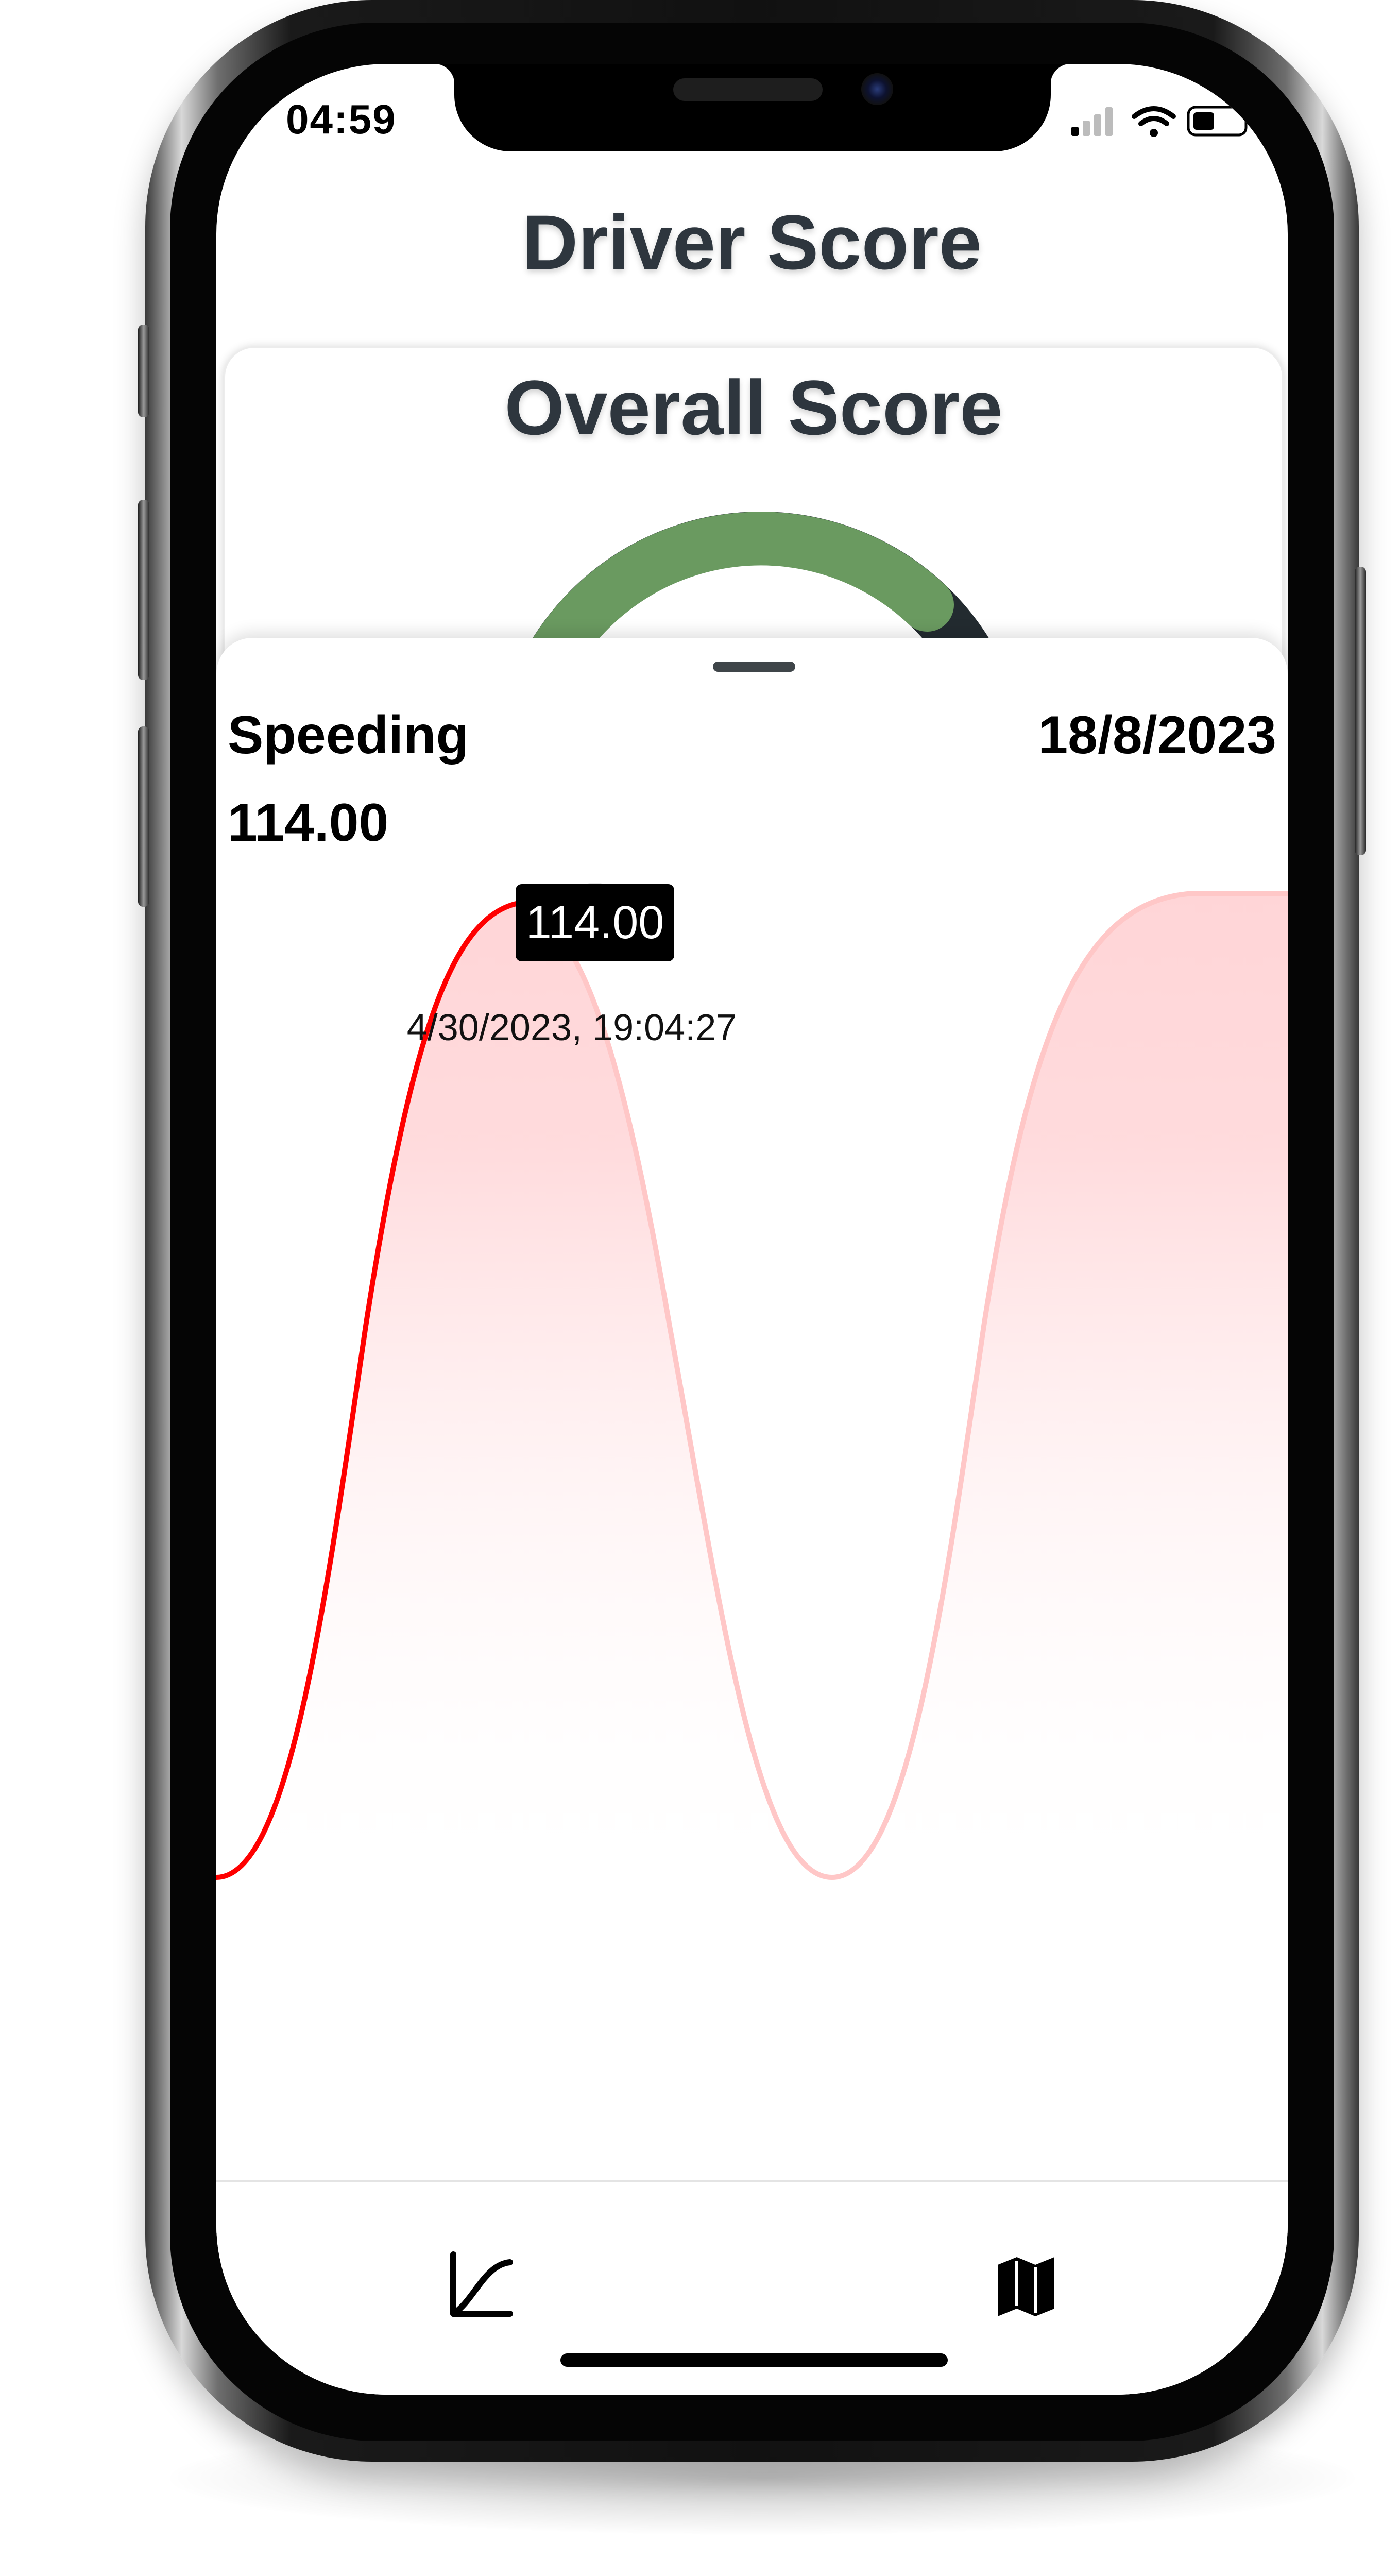 The height and width of the screenshot is (2576, 1400). I want to click on notch, so click(752, 108).